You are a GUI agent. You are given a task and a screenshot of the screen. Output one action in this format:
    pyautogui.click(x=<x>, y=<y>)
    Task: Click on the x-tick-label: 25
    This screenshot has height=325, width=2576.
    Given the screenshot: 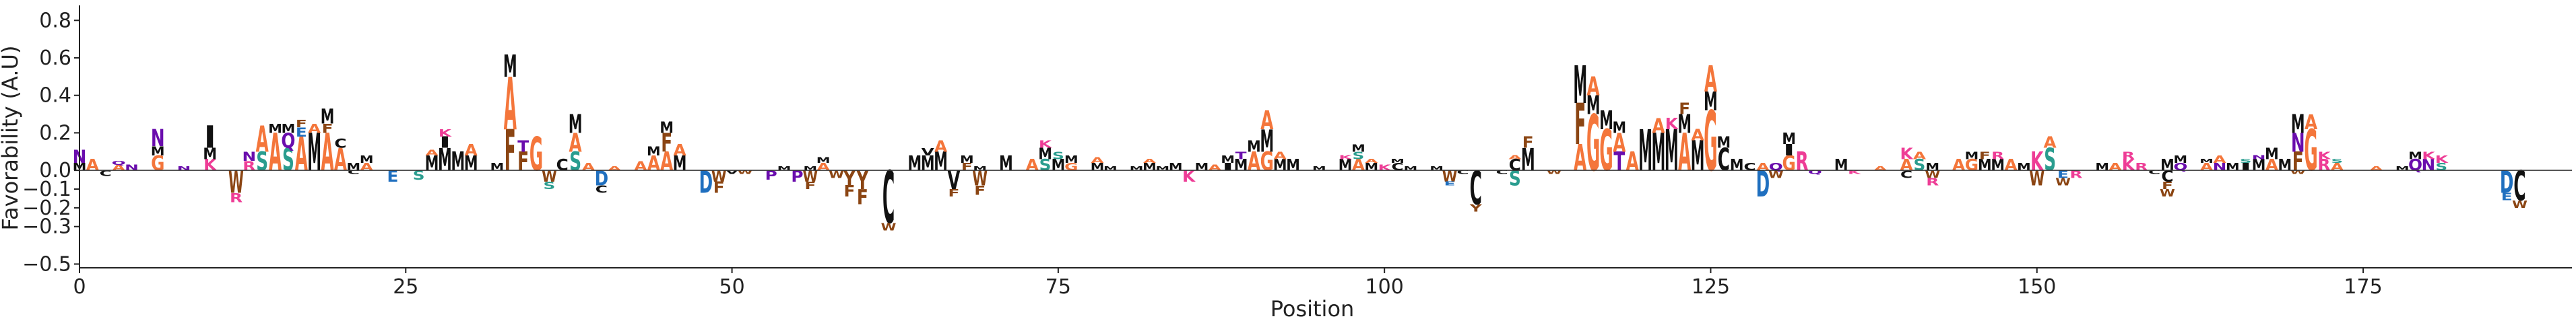 What is the action you would take?
    pyautogui.click(x=405, y=287)
    